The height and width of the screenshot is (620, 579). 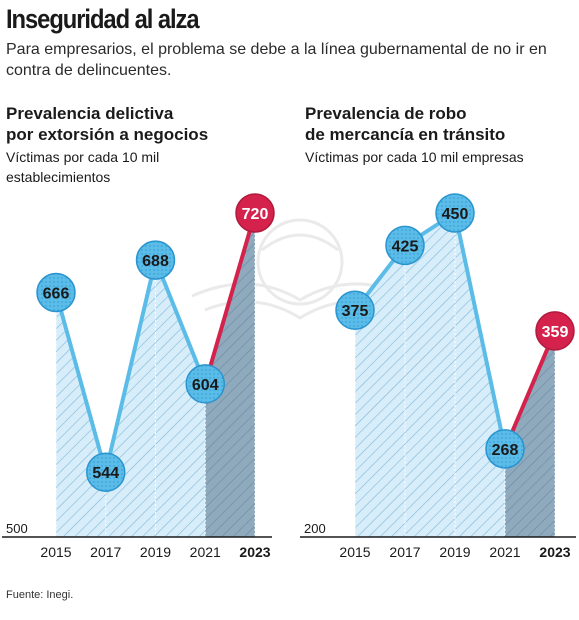 I want to click on chart-2-tick-label: 2019, so click(x=454, y=552).